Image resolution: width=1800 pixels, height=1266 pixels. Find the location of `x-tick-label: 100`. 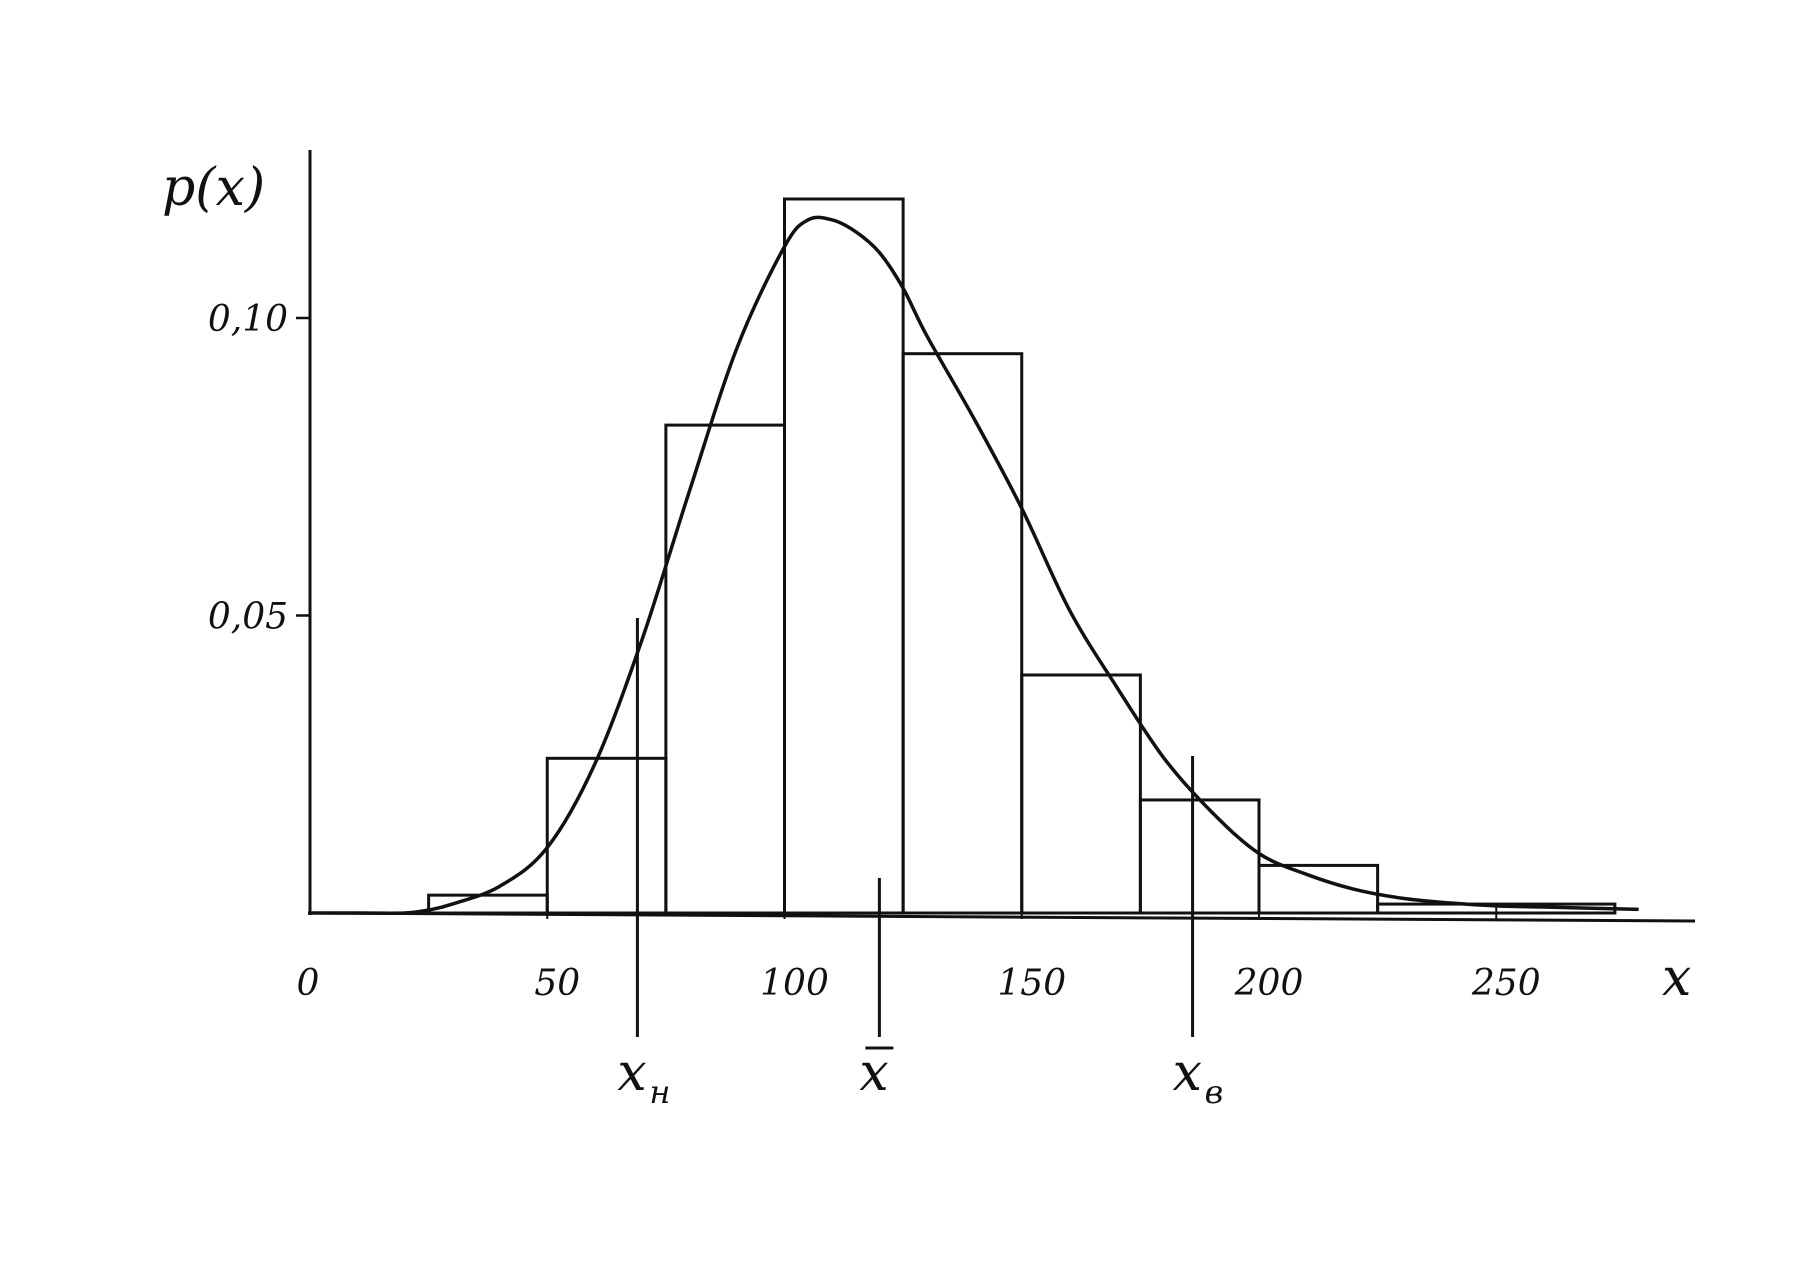

x-tick-label: 100 is located at coordinates (794, 983).